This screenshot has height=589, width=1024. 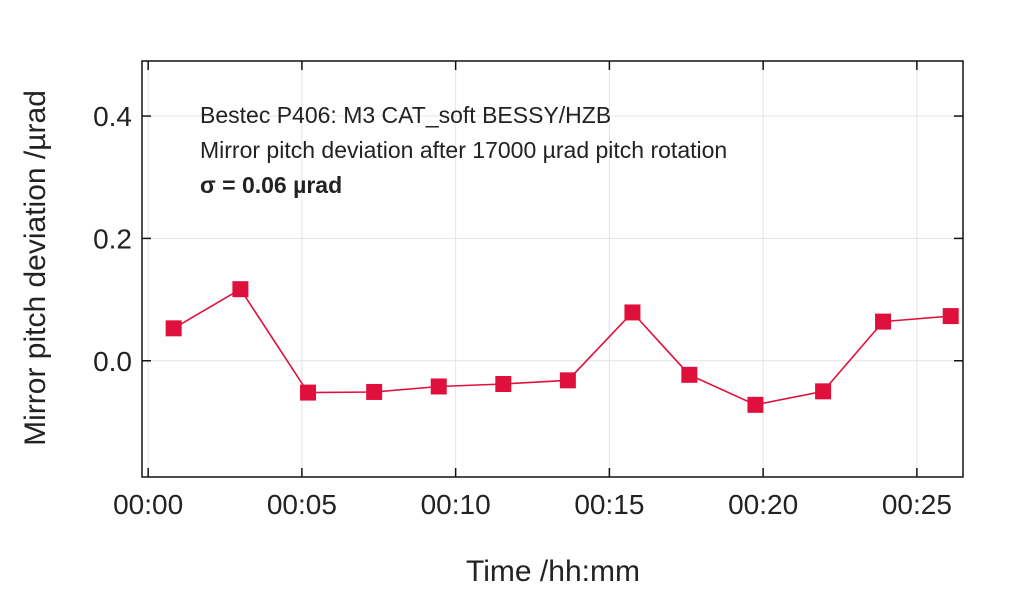 What do you see at coordinates (763, 504) in the screenshot?
I see `x-tick-label: 00:20` at bounding box center [763, 504].